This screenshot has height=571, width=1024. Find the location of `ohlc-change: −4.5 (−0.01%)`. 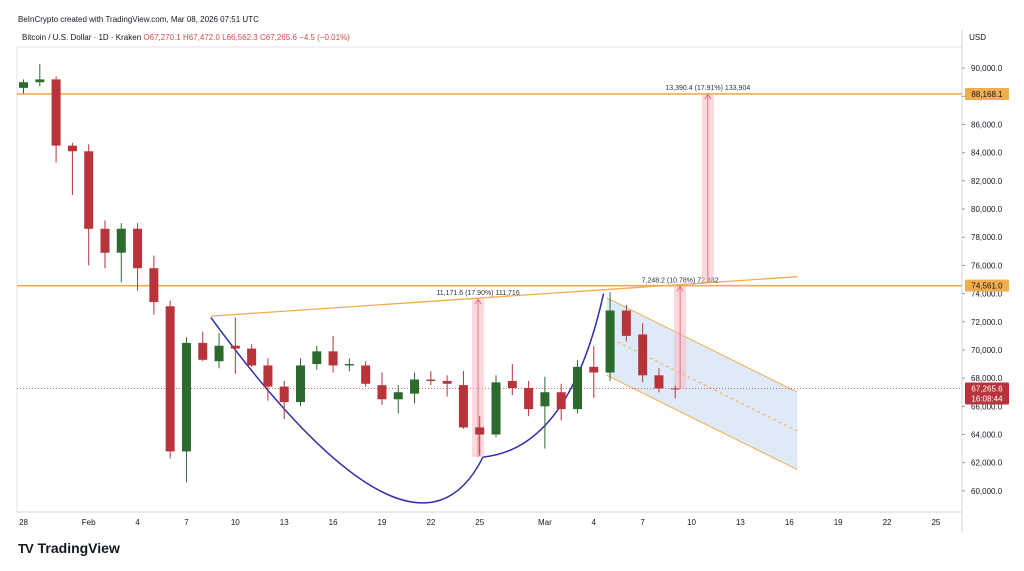

ohlc-change: −4.5 (−0.01%) is located at coordinates (324, 37).